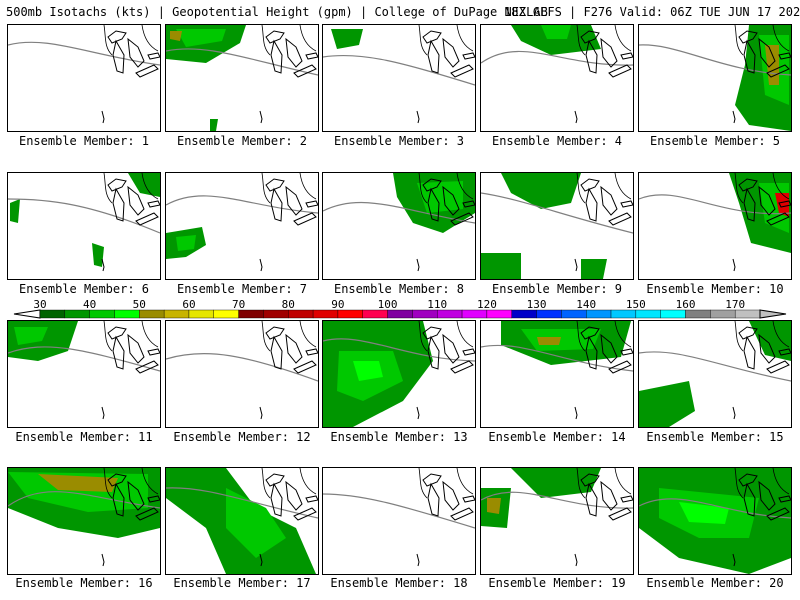 Image resolution: width=800 pixels, height=600 pixels. I want to click on colorbar-tick-label: 120, so click(486, 304).